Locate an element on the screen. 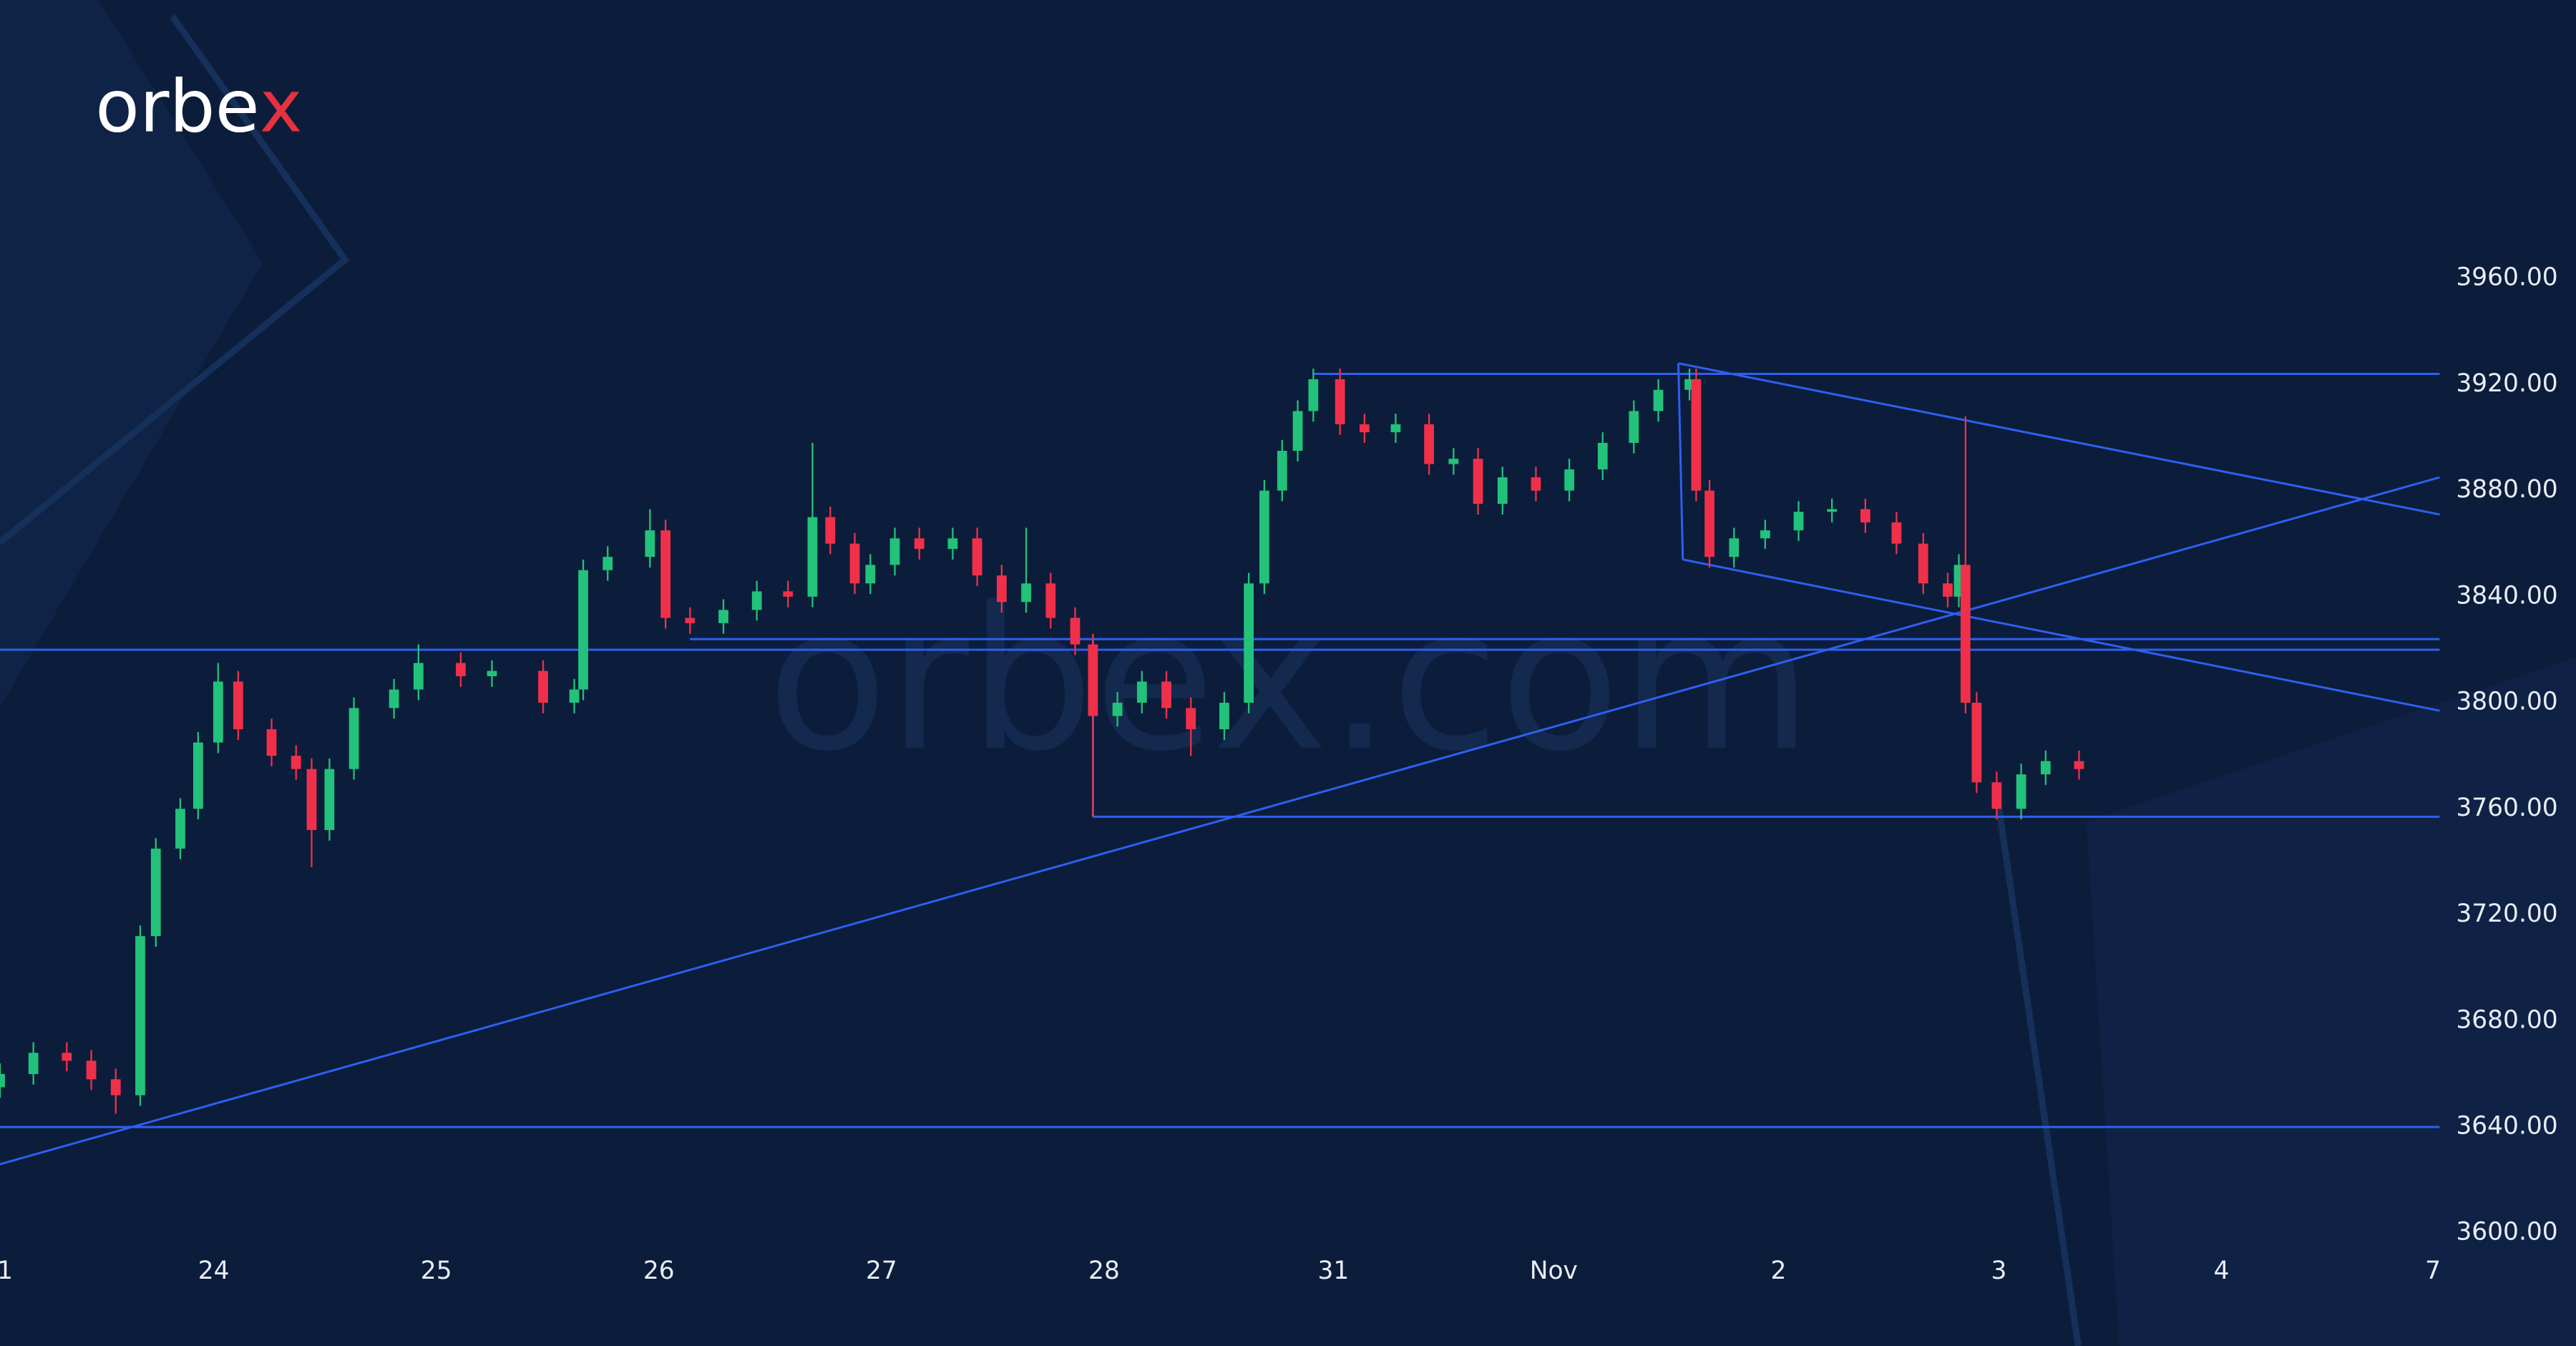 This screenshot has height=1346, width=2576. x-tick-label: 24 is located at coordinates (214, 1271).